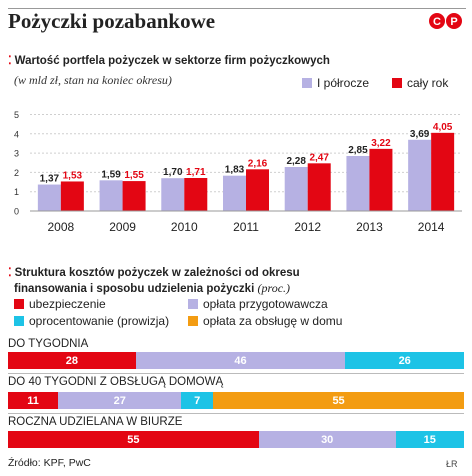  What do you see at coordinates (327, 439) in the screenshot?
I see `bar-segment: 30` at bounding box center [327, 439].